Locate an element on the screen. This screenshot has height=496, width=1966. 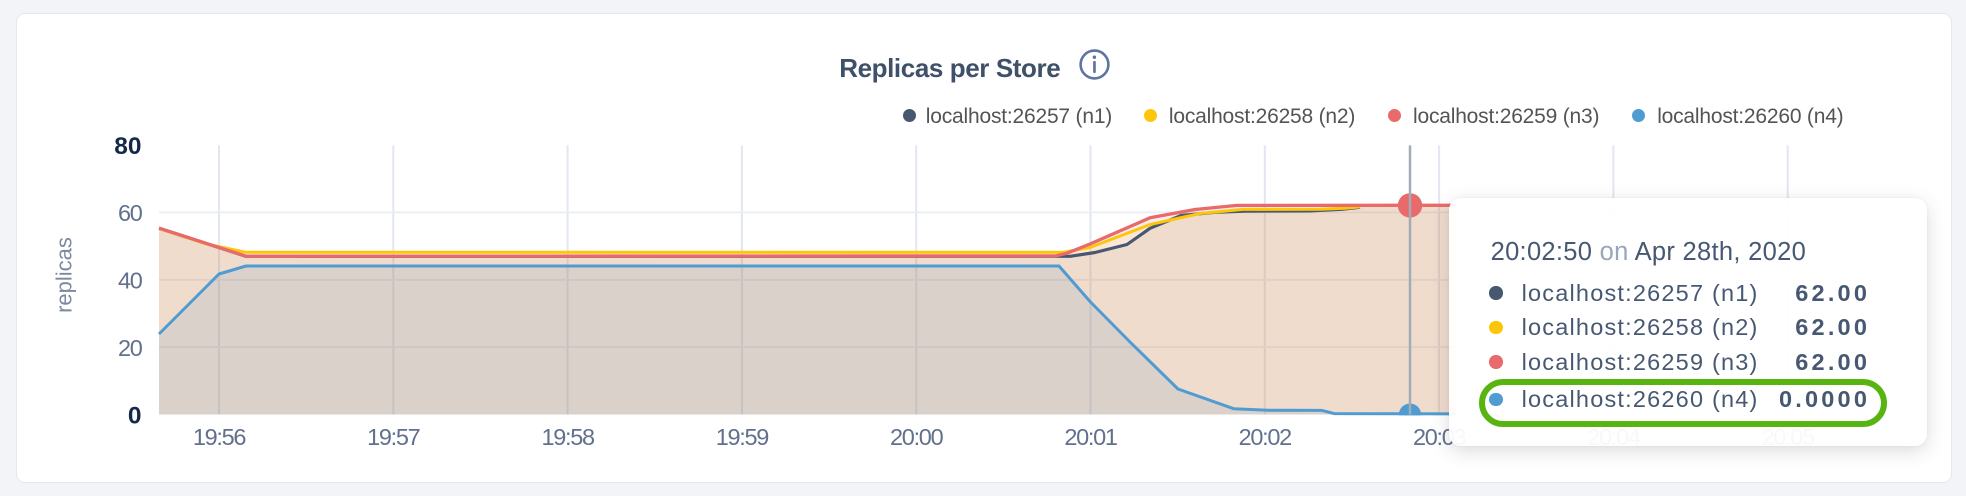
svg-text: 20:01 is located at coordinates (1090, 437).